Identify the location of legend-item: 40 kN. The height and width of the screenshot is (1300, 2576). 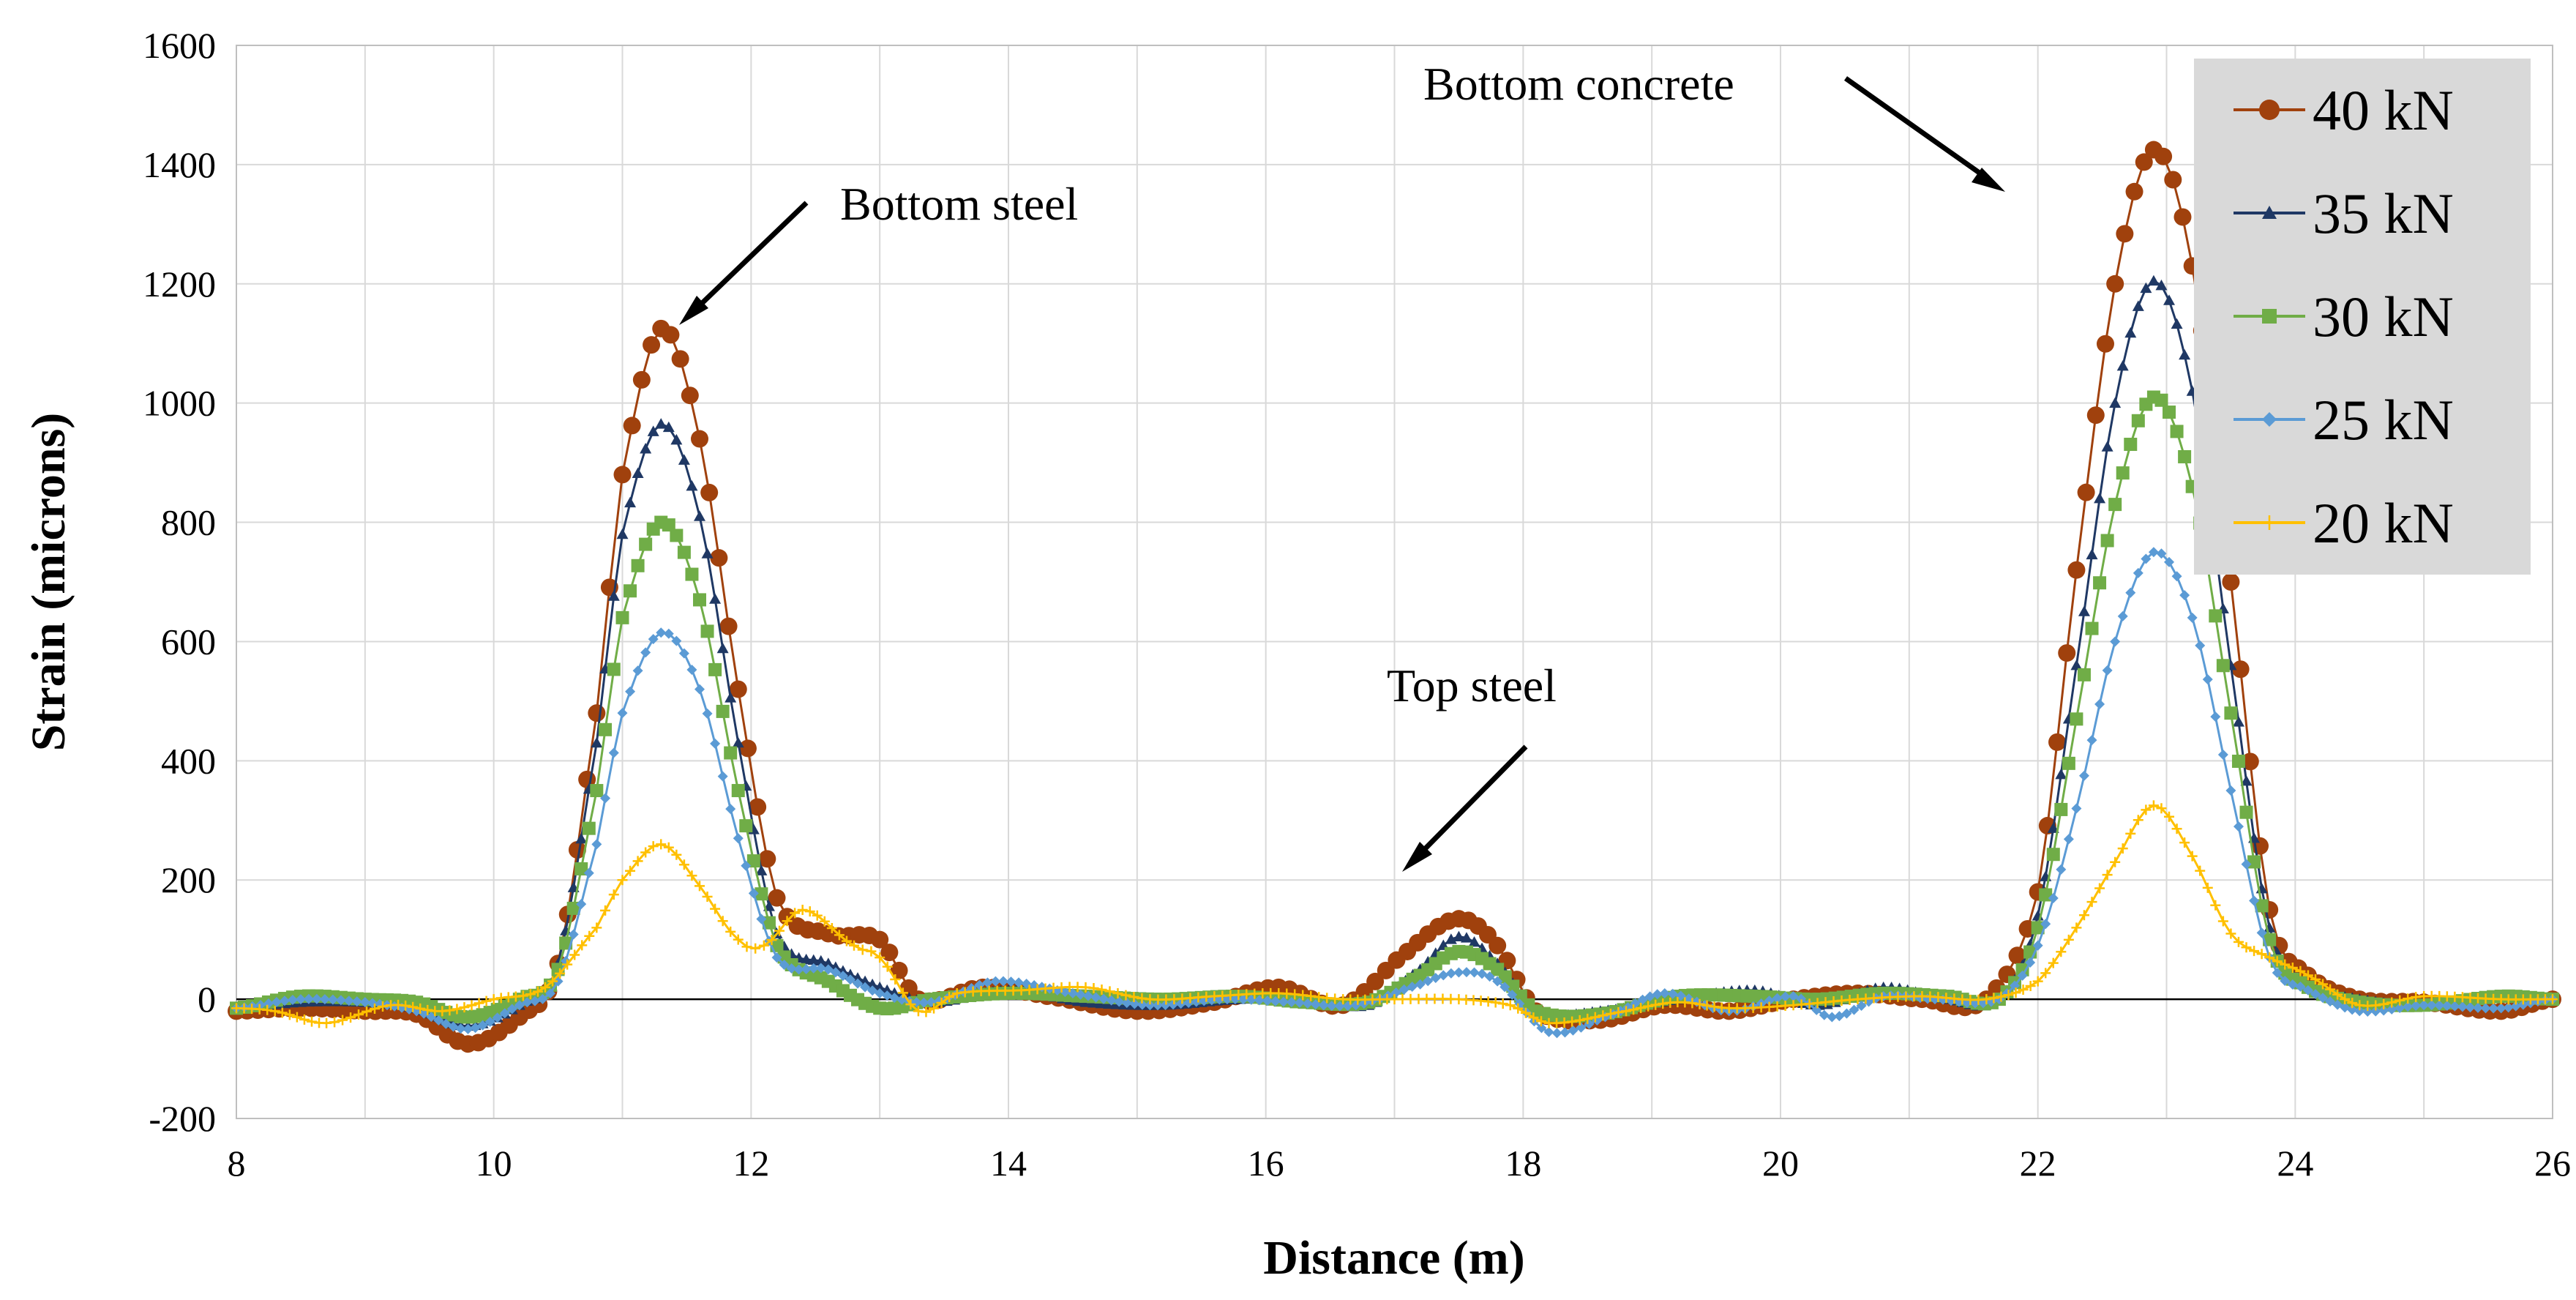
(2344, 110).